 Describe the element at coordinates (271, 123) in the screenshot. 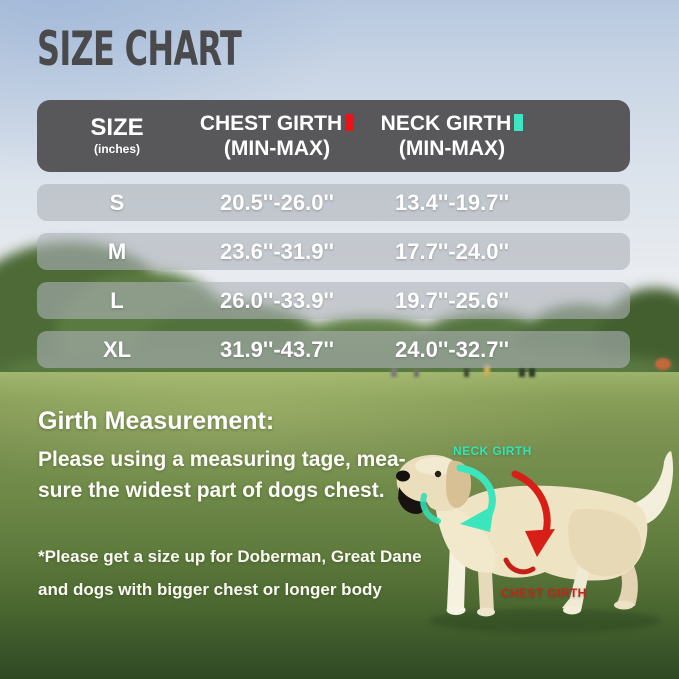

I see `header-chest-label: CHEST GIRTH` at that location.